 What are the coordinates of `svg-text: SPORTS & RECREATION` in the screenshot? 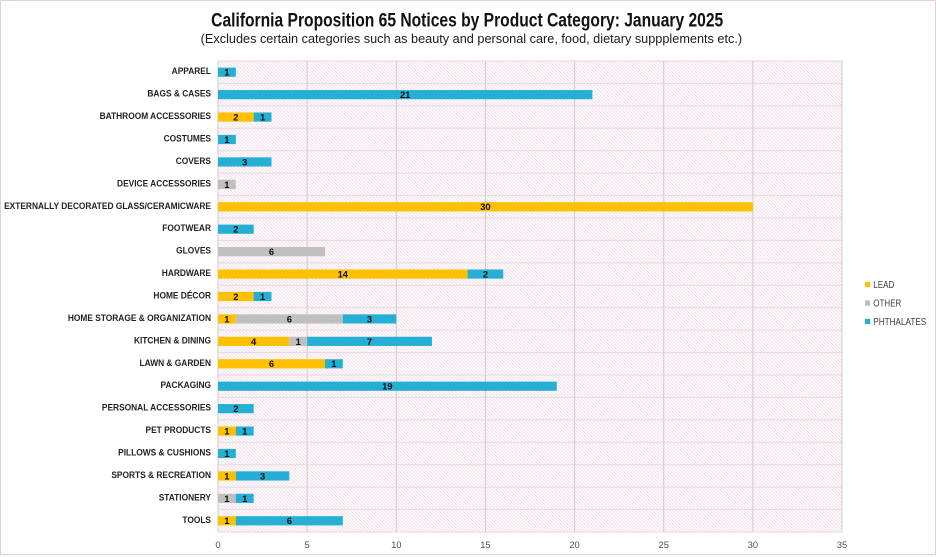 It's located at (161, 474).